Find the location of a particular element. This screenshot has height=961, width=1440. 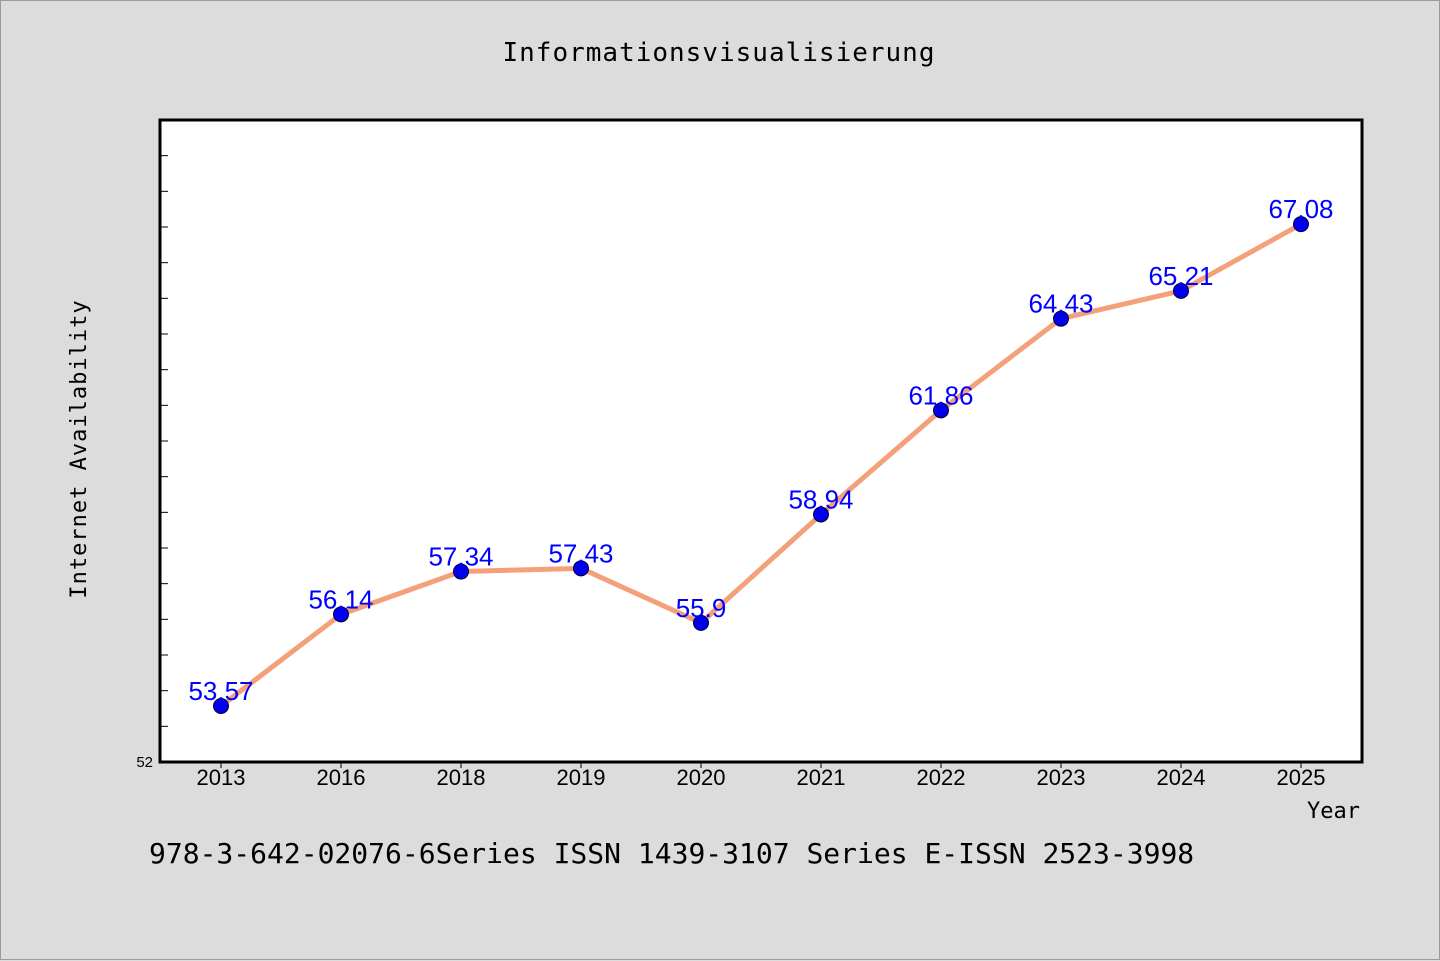

data-label: 61.86 is located at coordinates (940, 395).